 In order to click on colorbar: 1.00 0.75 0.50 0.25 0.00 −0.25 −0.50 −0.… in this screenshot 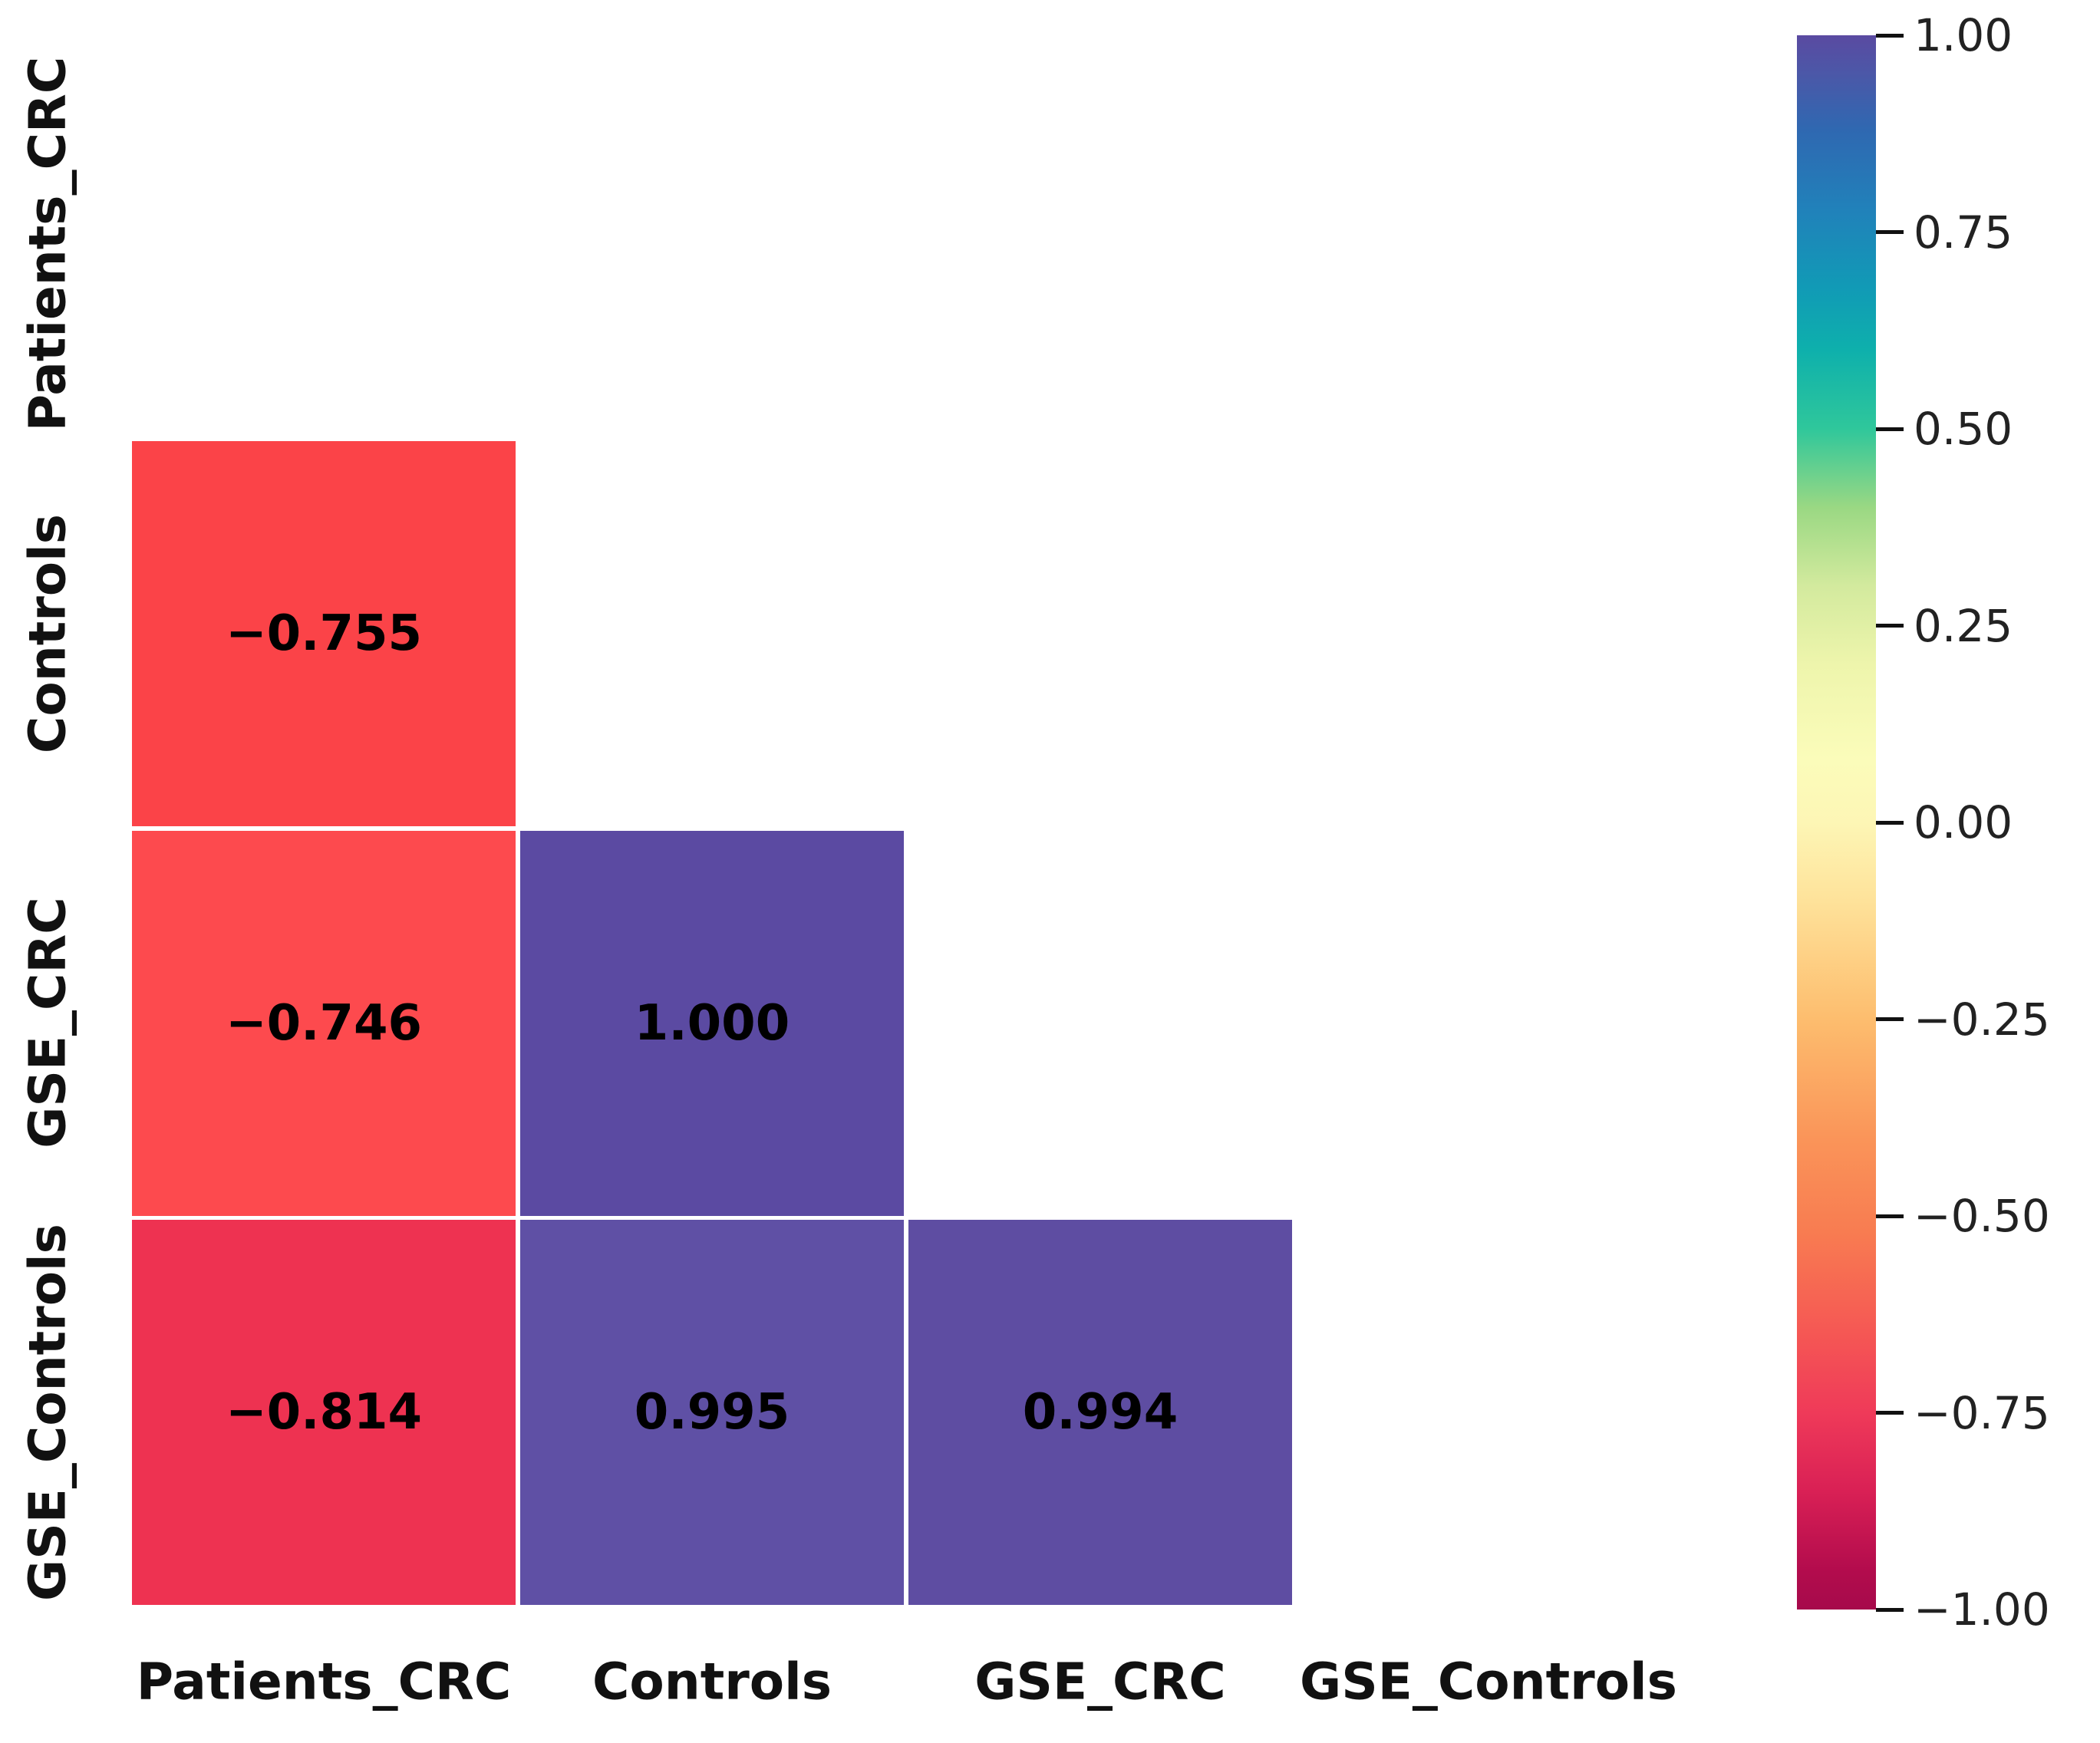, I will do `click(1923, 823)`.